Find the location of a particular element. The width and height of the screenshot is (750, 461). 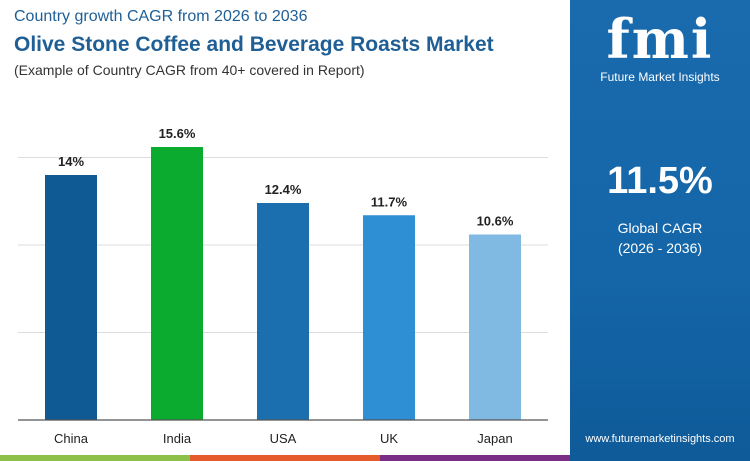

x-tick-label: UK is located at coordinates (389, 438).